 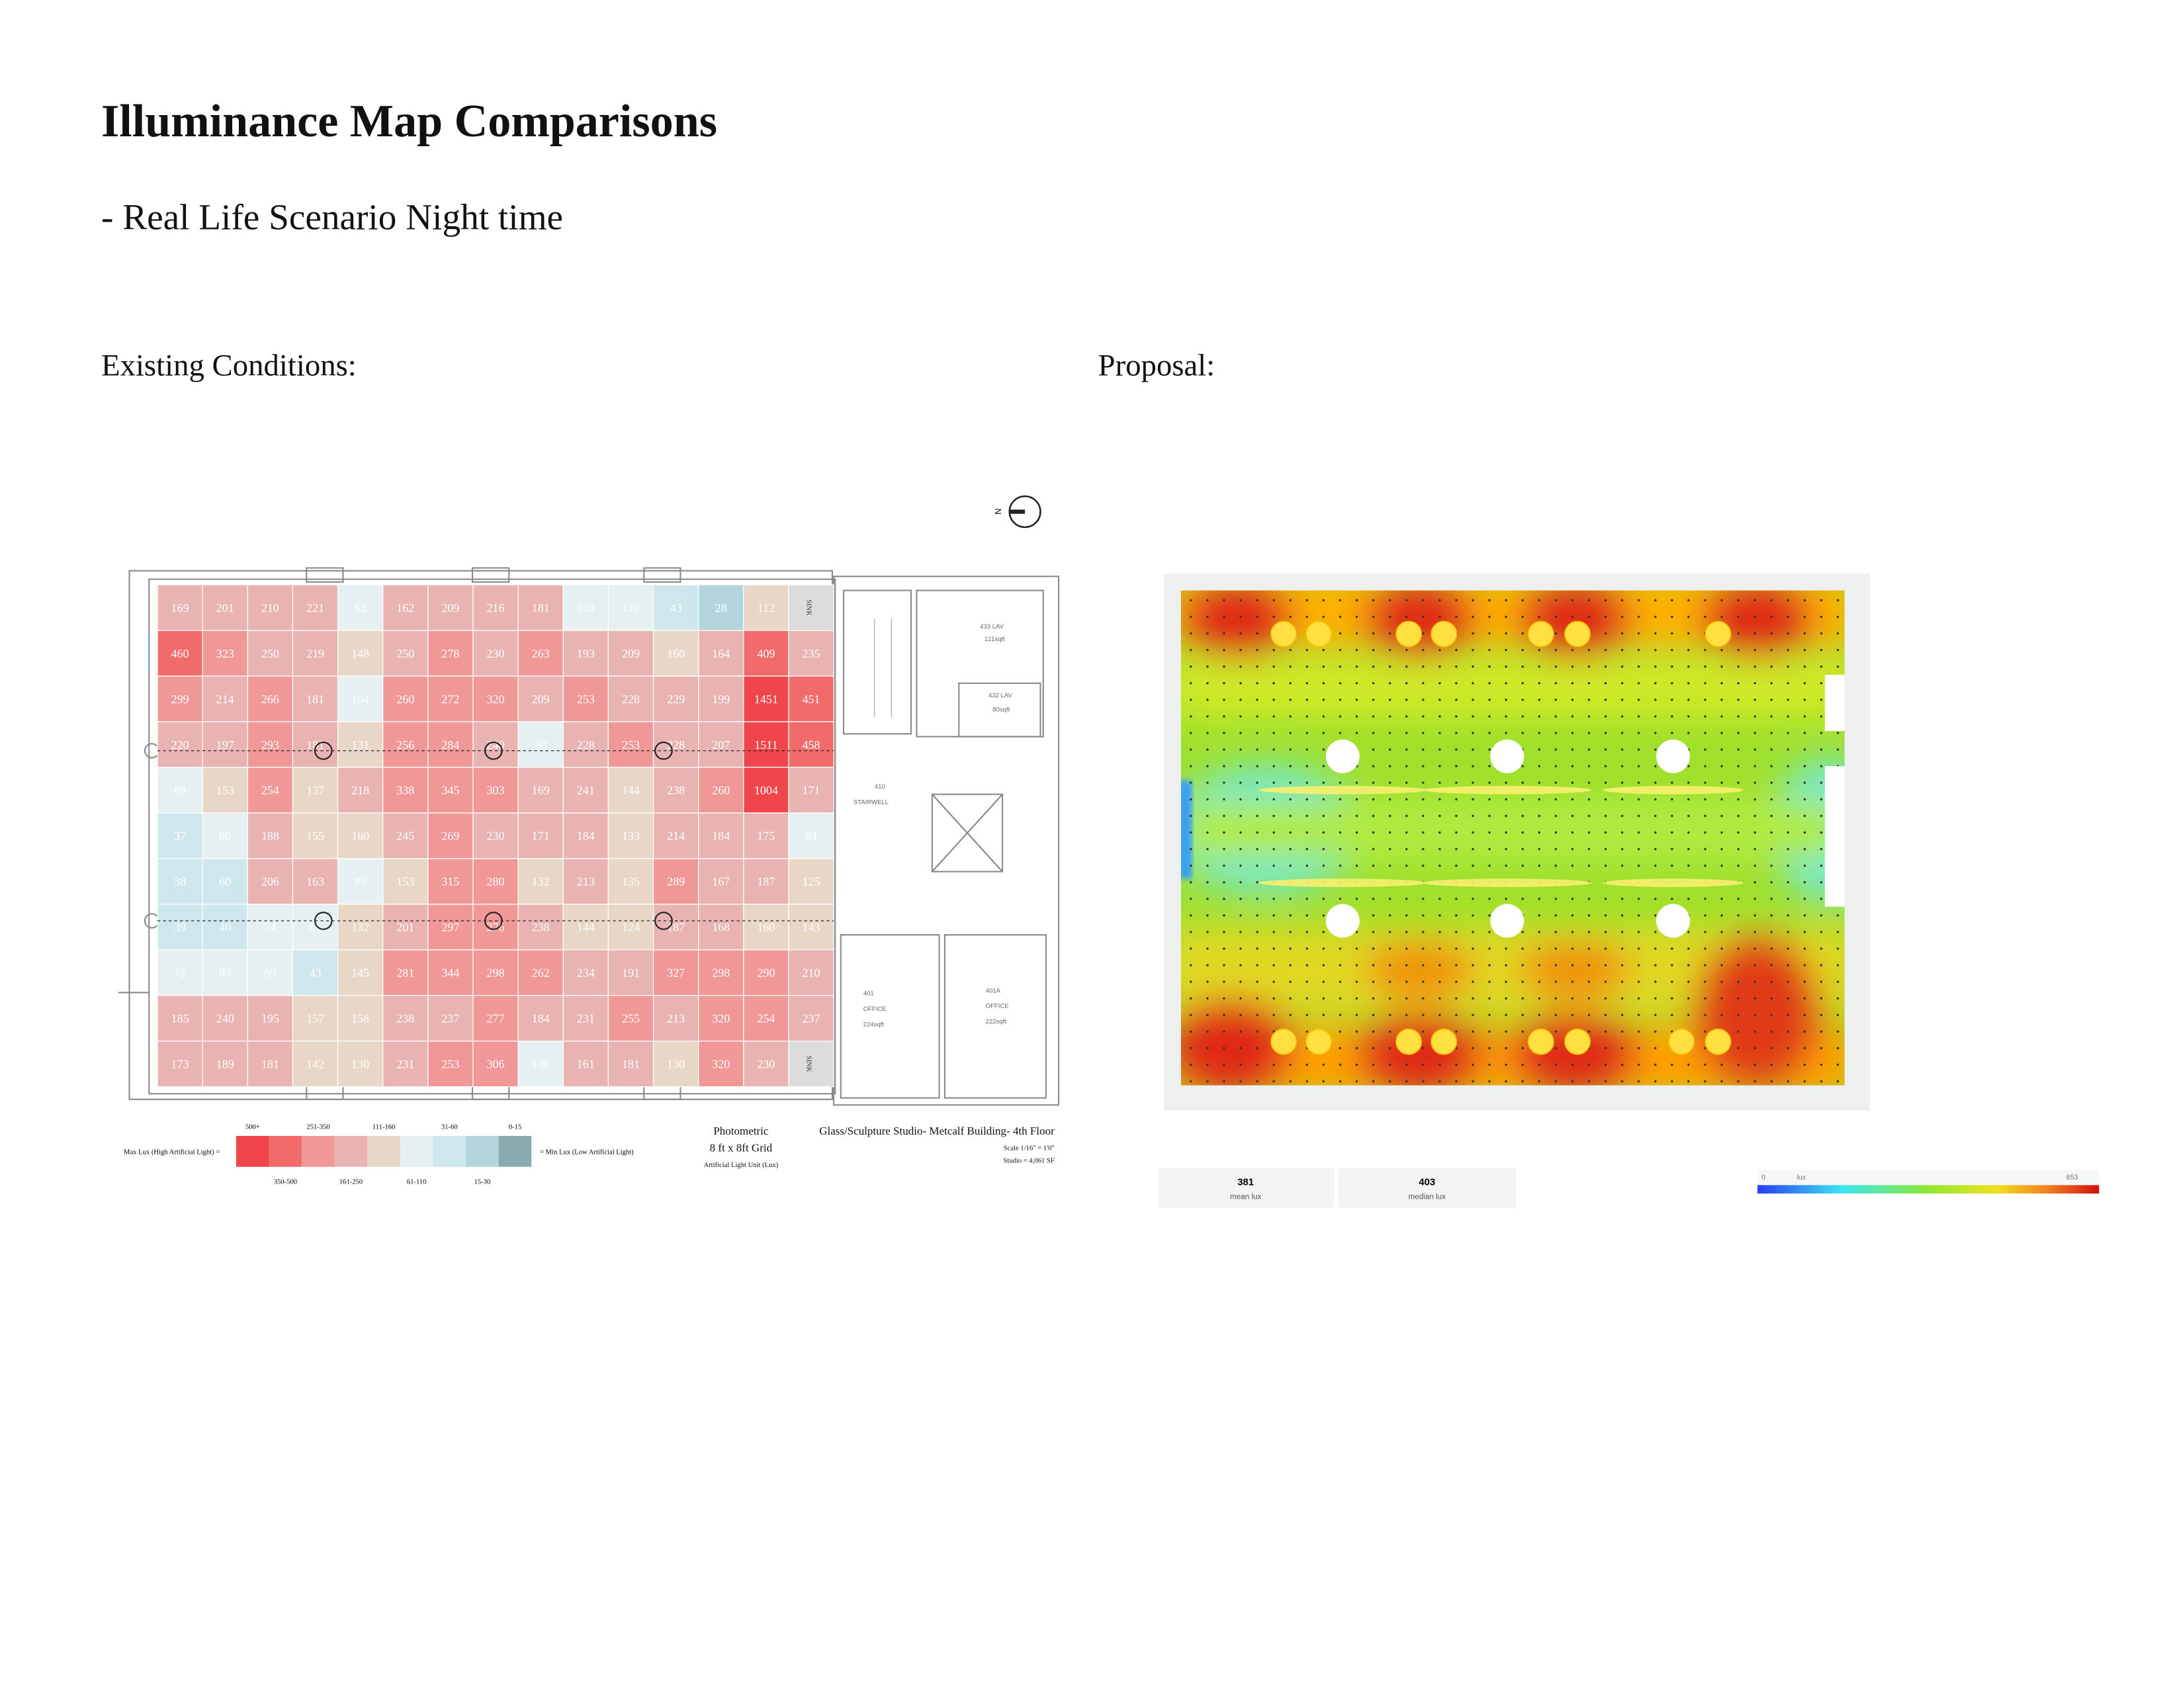 I want to click on cell-value: 240, so click(x=496, y=745).